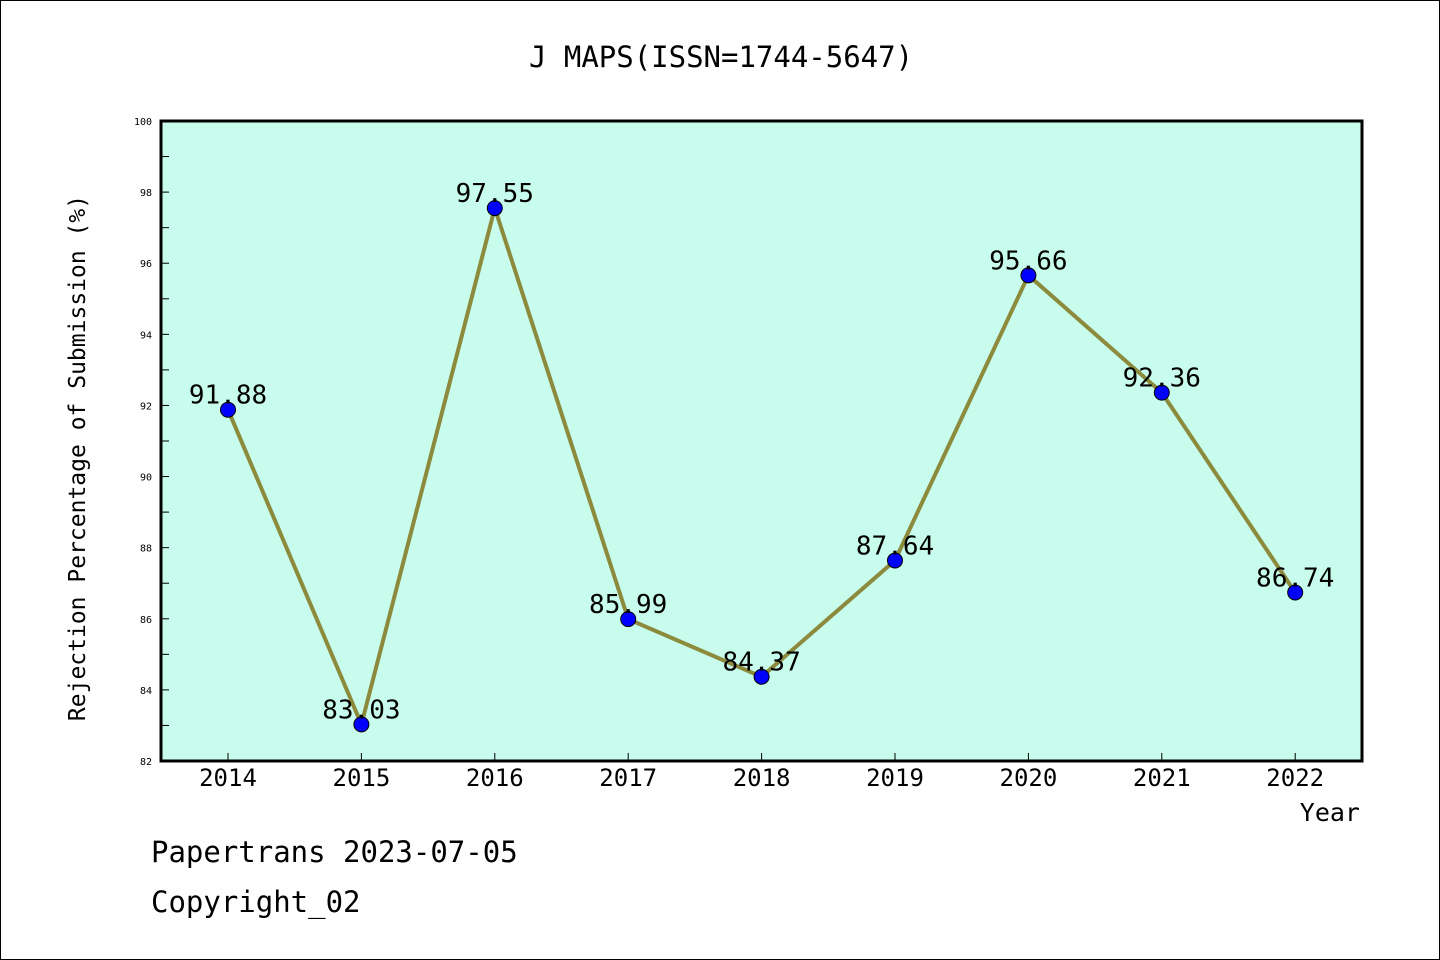 The image size is (1440, 960). I want to click on data-label-2019: 87.64, so click(895, 546).